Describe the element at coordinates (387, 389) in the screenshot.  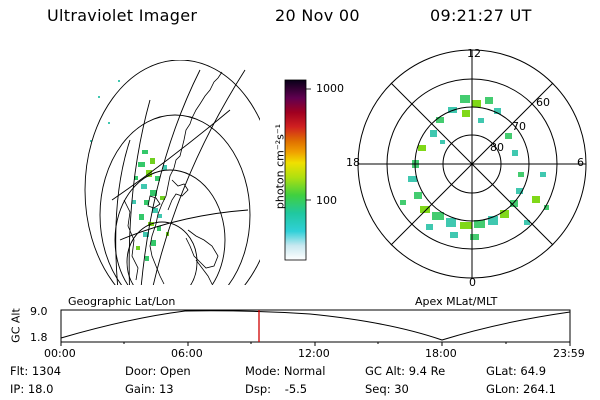
I see `info-seq: Seq: 30` at that location.